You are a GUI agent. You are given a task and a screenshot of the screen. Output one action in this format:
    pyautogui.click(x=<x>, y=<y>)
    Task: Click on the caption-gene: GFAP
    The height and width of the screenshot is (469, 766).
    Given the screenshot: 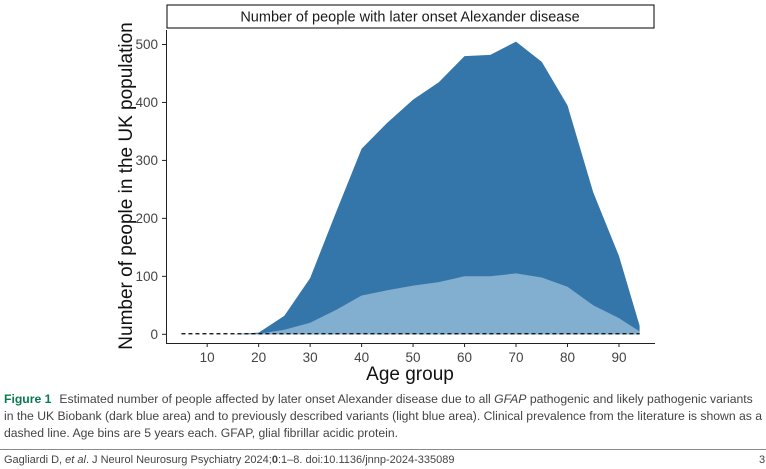 What is the action you would take?
    pyautogui.click(x=510, y=399)
    